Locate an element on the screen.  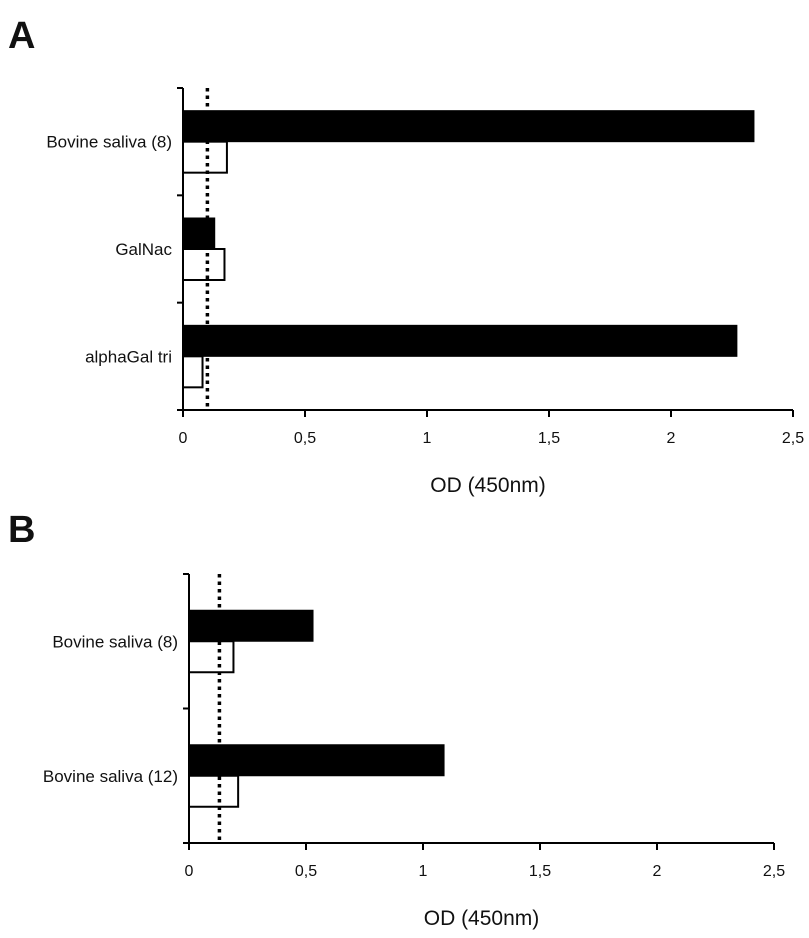
category-label: GalNac is located at coordinates (143, 249).